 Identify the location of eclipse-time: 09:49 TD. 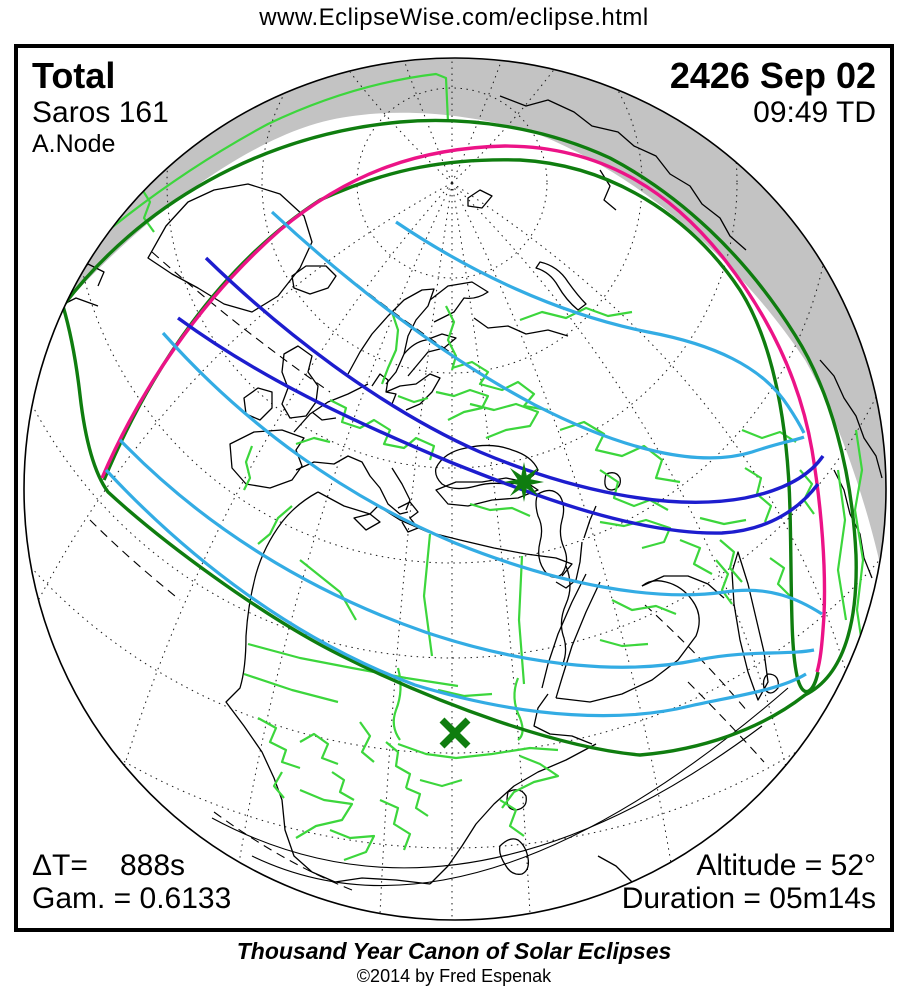
(814, 113).